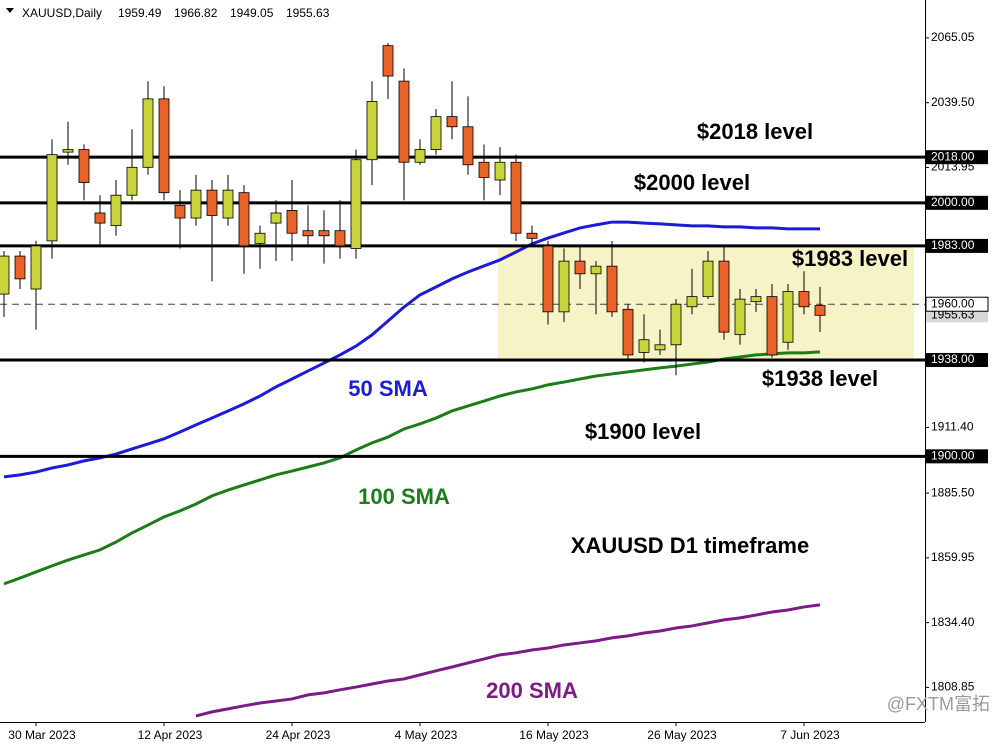 The width and height of the screenshot is (1000, 750). I want to click on annotation: $1900 level, so click(643, 431).